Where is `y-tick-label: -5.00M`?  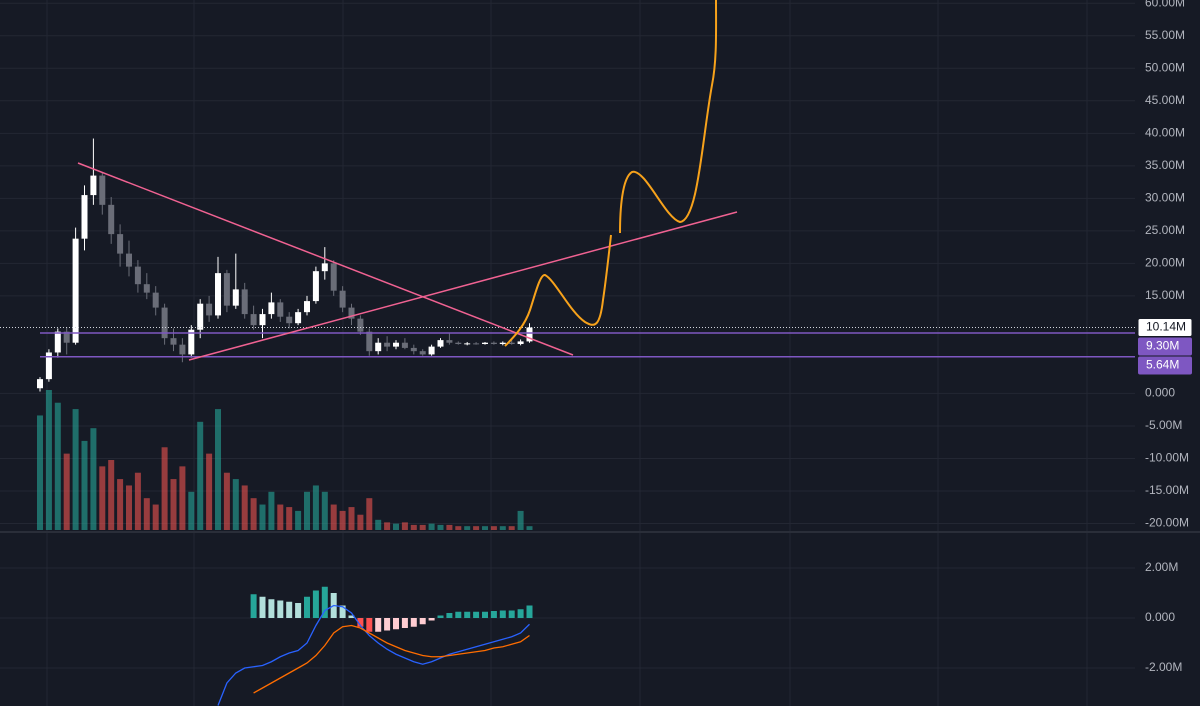
y-tick-label: -5.00M is located at coordinates (1163, 425).